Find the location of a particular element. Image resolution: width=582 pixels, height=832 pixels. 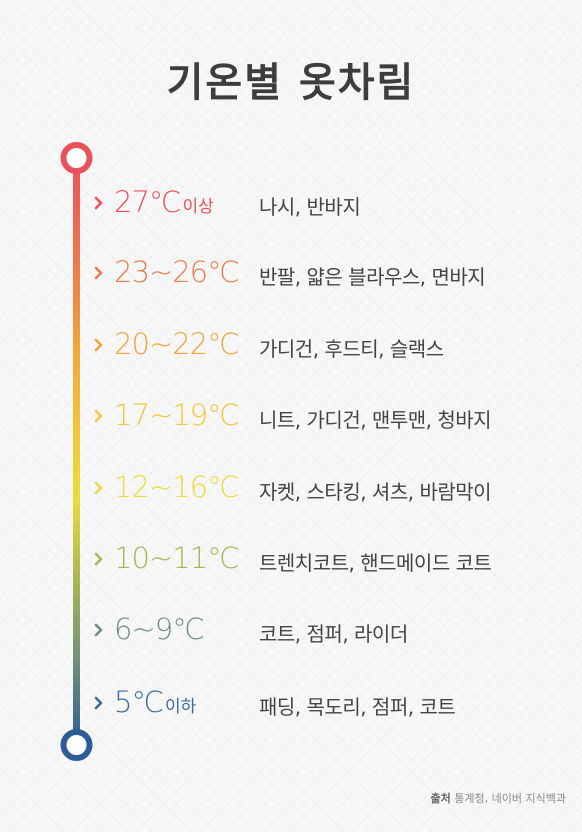

temperature-range: 23~26℃ is located at coordinates (177, 272).